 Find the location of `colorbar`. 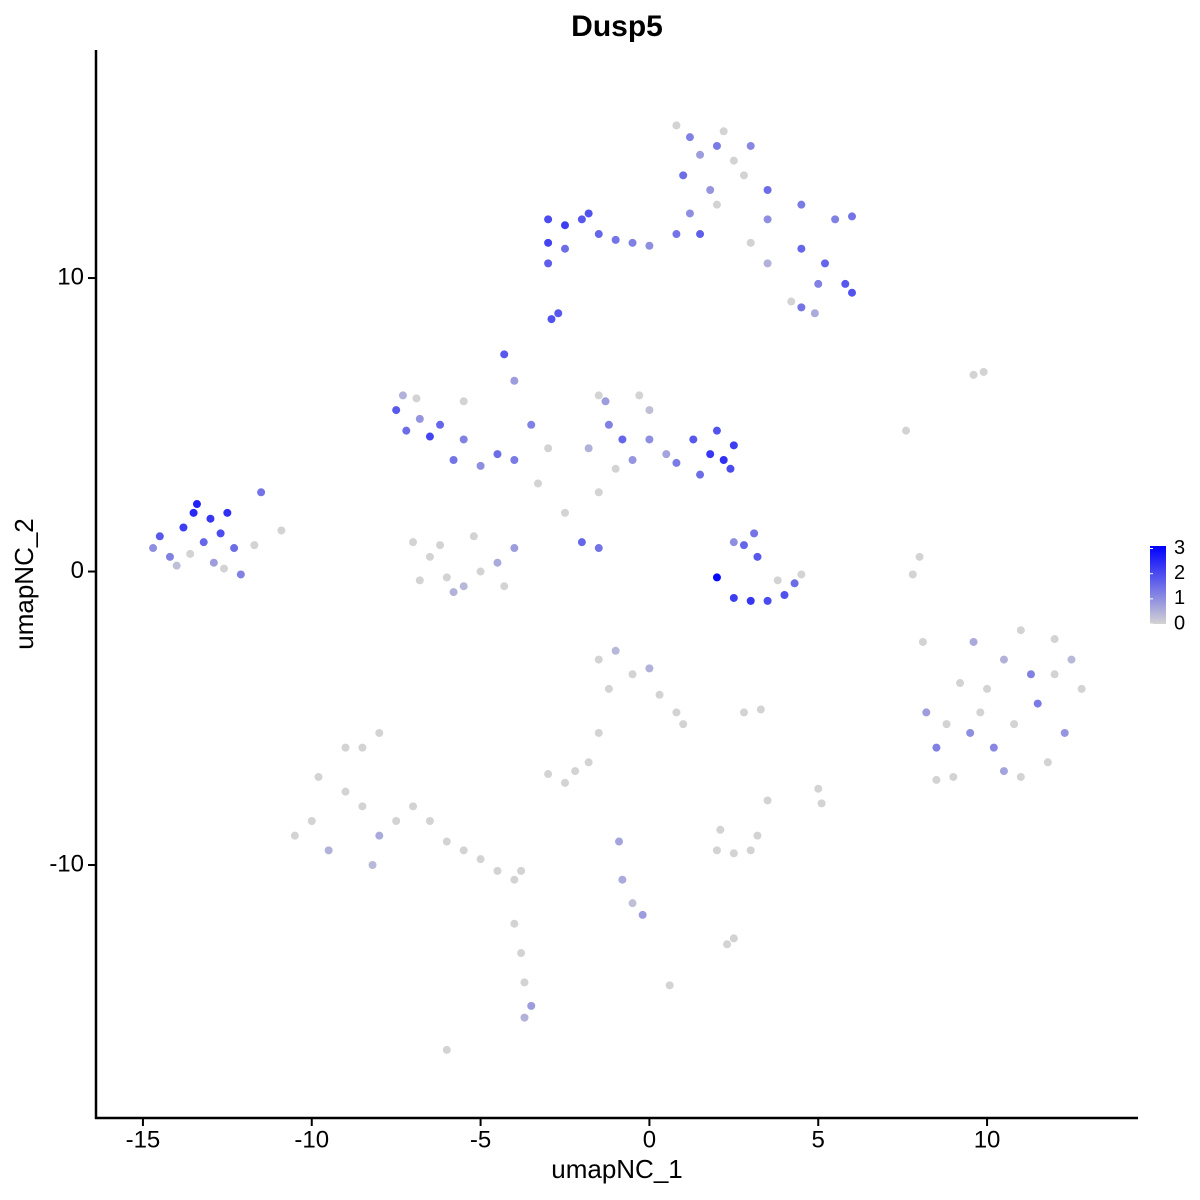

colorbar is located at coordinates (1158, 585).